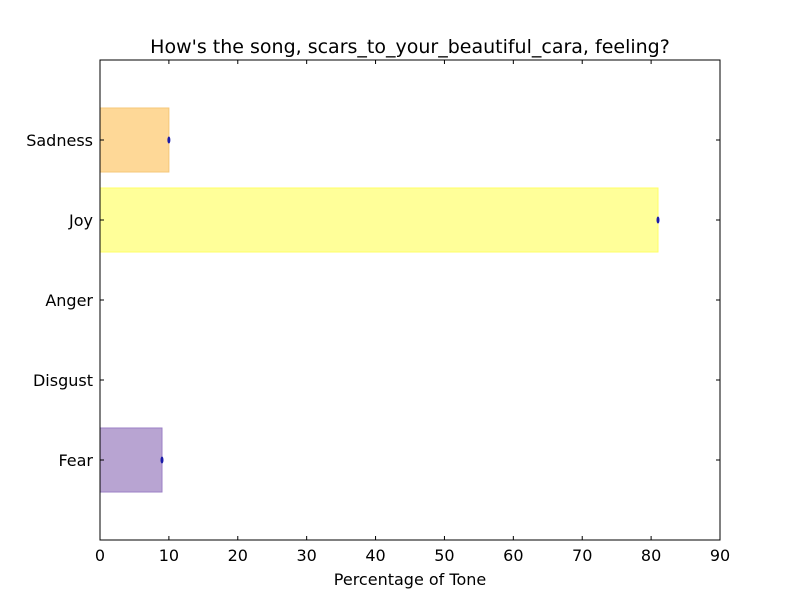  Describe the element at coordinates (169, 555) in the screenshot. I see `x-tick-label-10: 10` at that location.